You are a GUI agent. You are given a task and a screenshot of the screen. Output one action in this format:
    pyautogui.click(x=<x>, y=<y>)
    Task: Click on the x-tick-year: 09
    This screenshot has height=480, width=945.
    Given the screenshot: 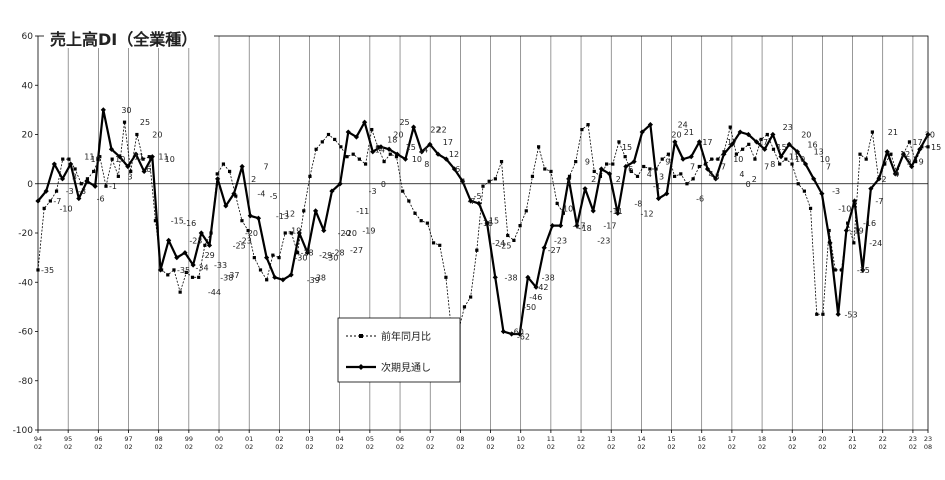 What is the action you would take?
    pyautogui.click(x=490, y=439)
    